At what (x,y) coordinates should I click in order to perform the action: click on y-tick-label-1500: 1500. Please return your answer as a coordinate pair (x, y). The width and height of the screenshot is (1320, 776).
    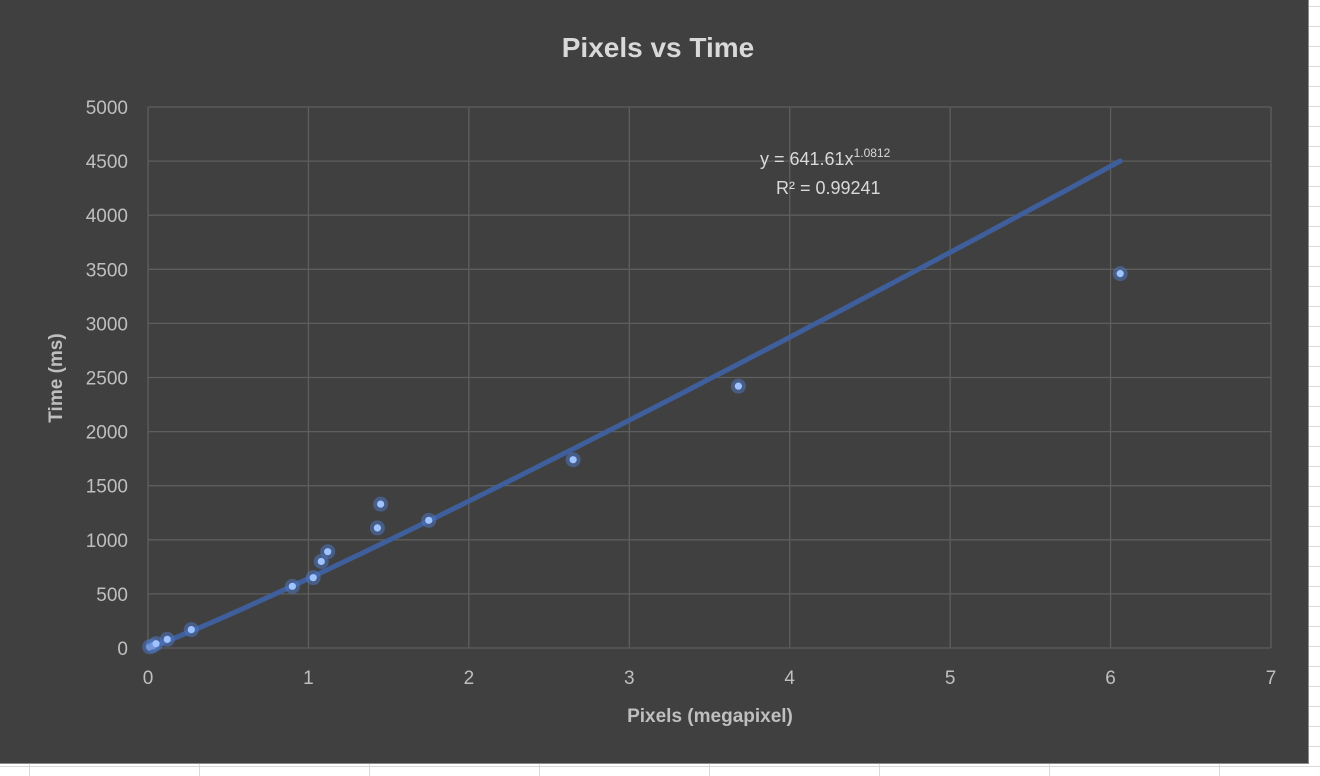
    Looking at the image, I should click on (107, 487).